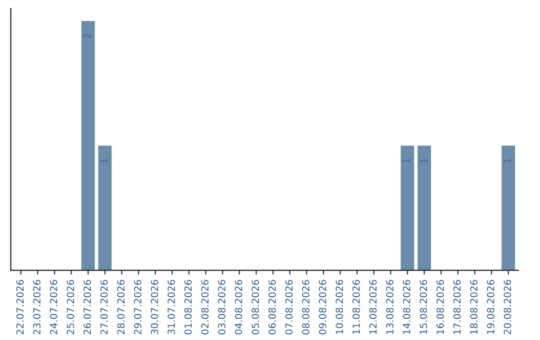 The width and height of the screenshot is (540, 340). What do you see at coordinates (138, 307) in the screenshot?
I see `x-tick-label: 29.07.2026` at bounding box center [138, 307].